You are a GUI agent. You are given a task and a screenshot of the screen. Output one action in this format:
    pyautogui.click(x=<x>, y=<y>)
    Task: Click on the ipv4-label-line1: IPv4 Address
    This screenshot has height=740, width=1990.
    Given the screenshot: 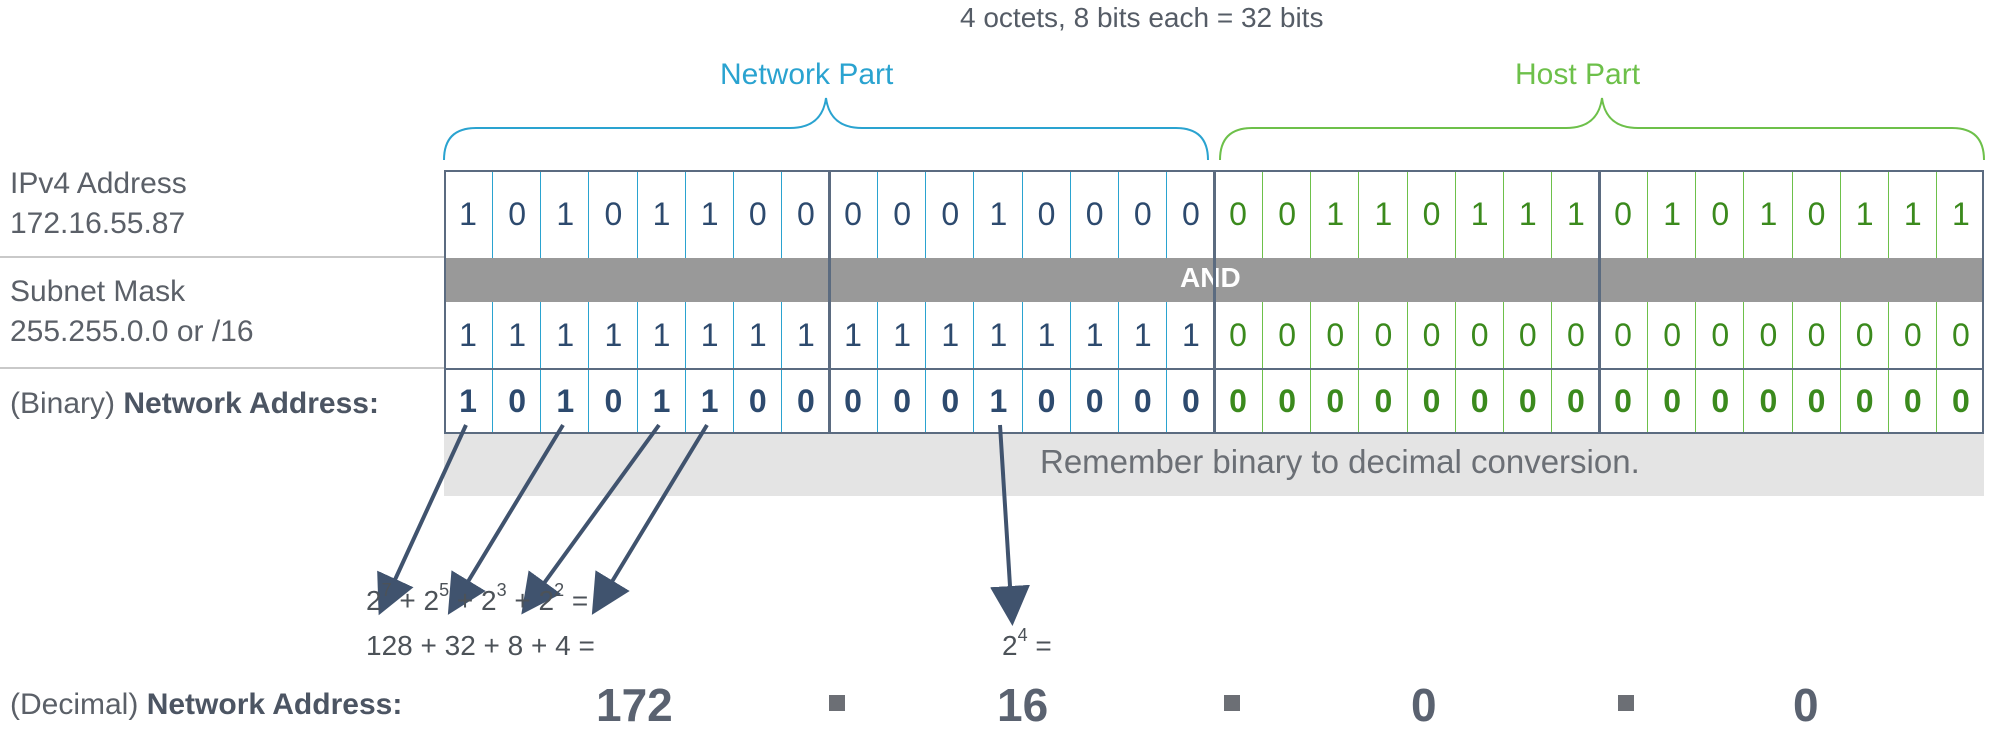 What is the action you would take?
    pyautogui.click(x=98, y=183)
    